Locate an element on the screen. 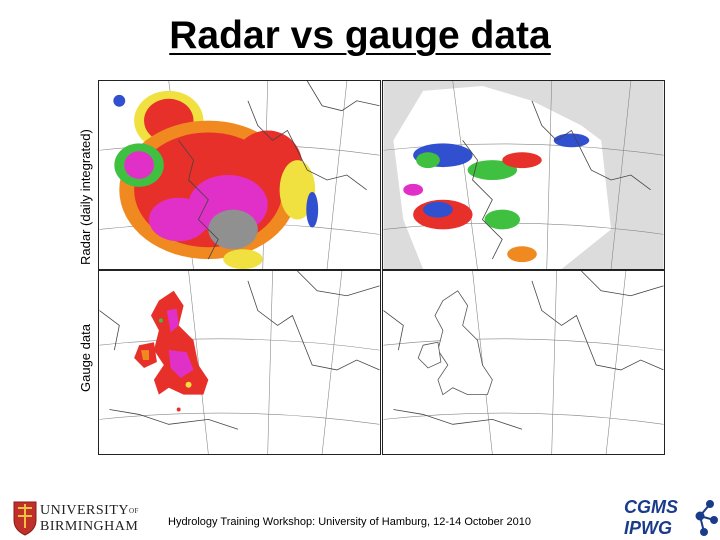 The width and height of the screenshot is (720, 540). gauge-coverage-map-graphic is located at coordinates (523, 362).